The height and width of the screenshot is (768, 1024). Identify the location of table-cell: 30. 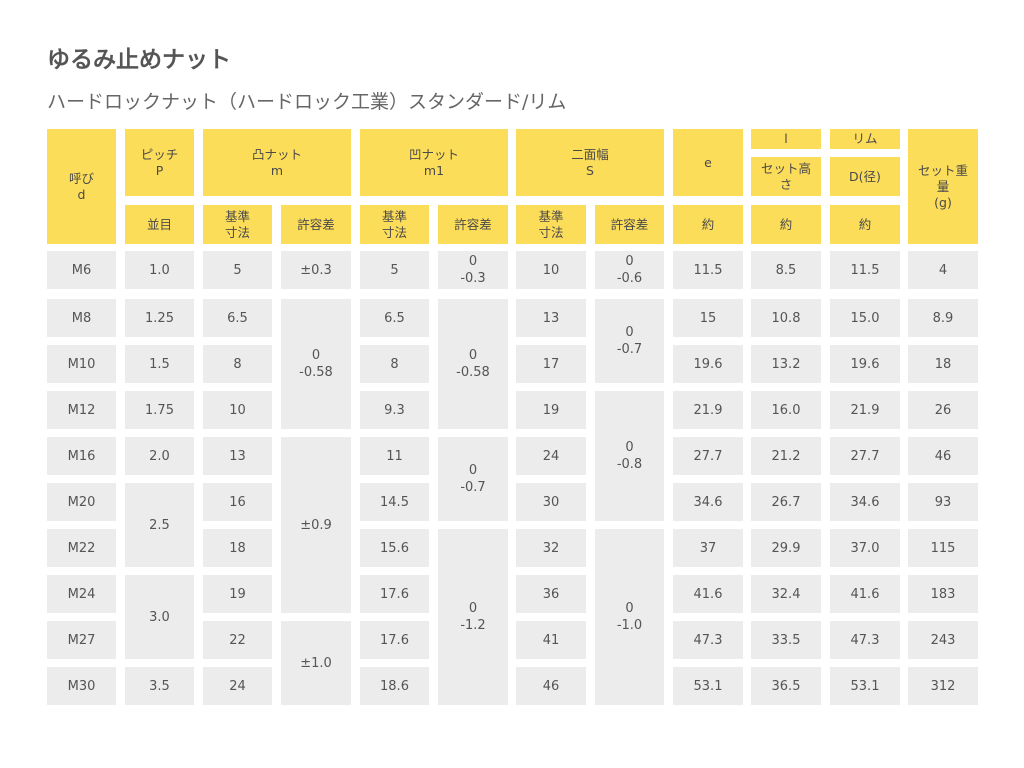
(551, 502).